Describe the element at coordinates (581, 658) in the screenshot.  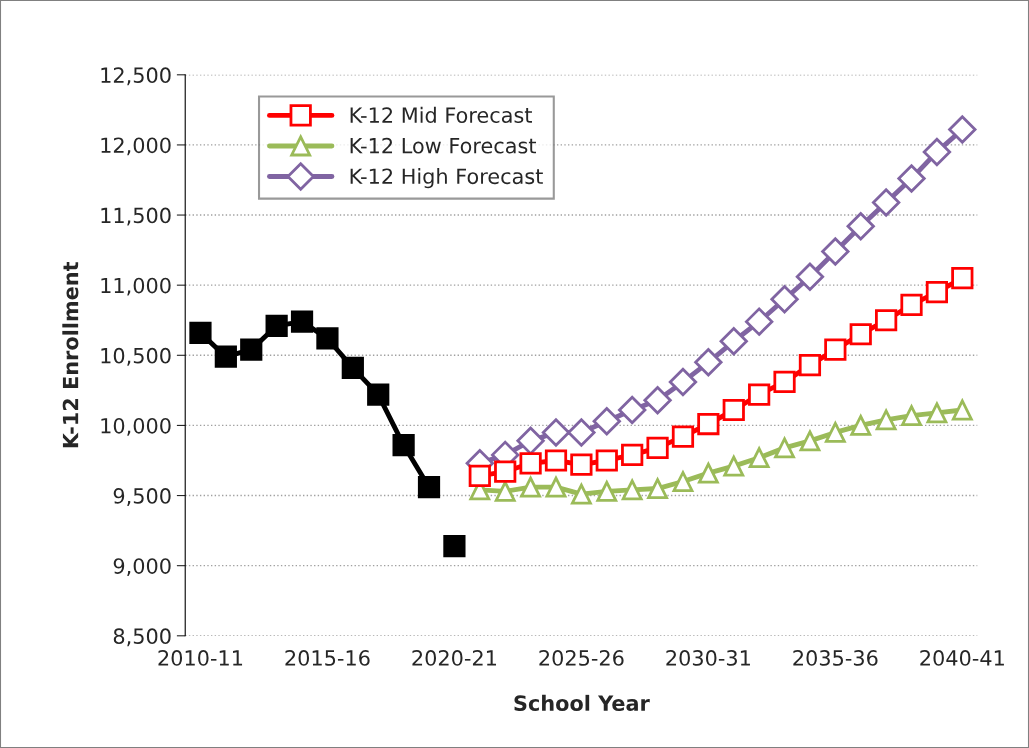
I see `x-tick-label: 2025-26` at that location.